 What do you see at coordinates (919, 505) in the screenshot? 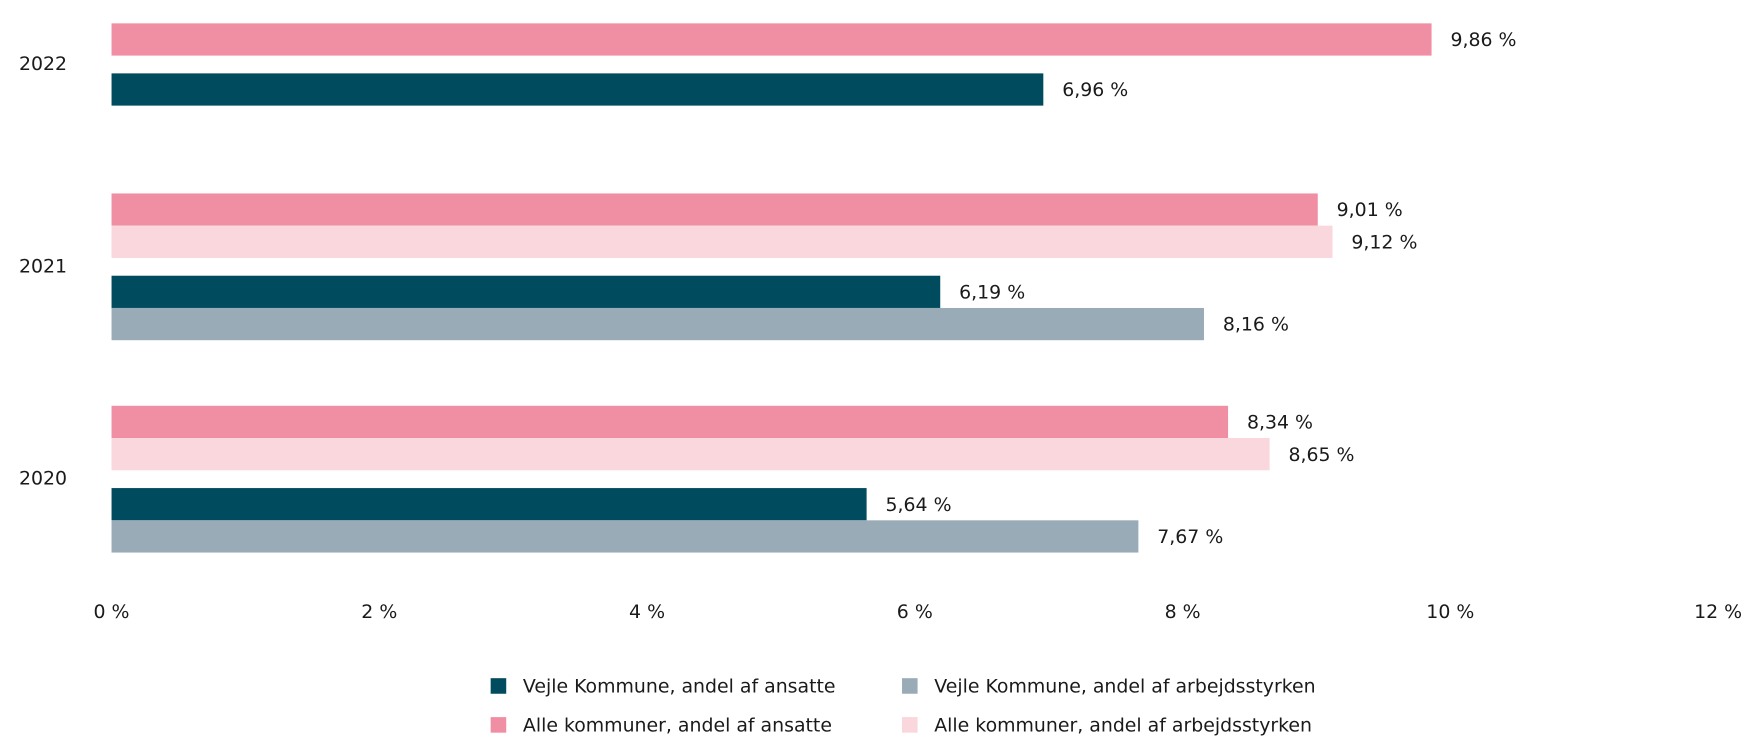
I see `value-label: 5,64 %` at bounding box center [919, 505].